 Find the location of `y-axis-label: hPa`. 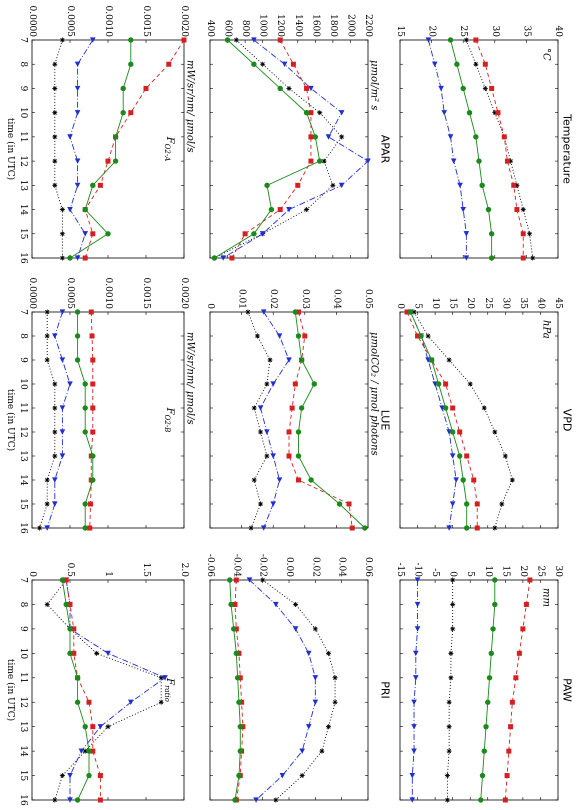

y-axis-label: hPa is located at coordinates (546, 329).